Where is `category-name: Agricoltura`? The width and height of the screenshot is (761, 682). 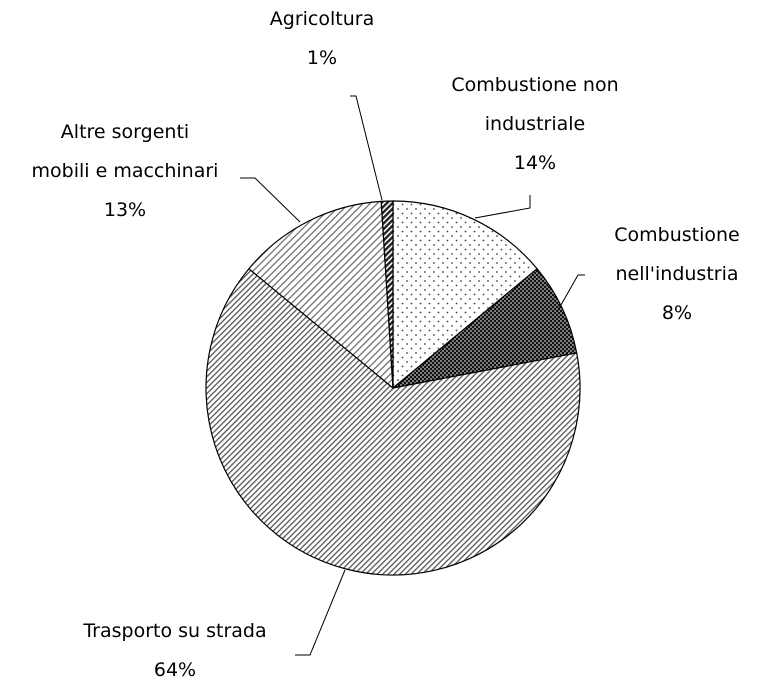 category-name: Agricoltura is located at coordinates (322, 19).